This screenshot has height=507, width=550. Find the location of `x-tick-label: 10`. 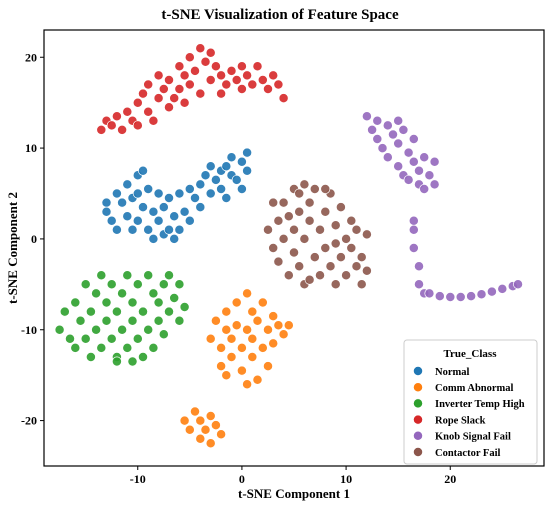

x-tick-label: 10 is located at coordinates (346, 479).